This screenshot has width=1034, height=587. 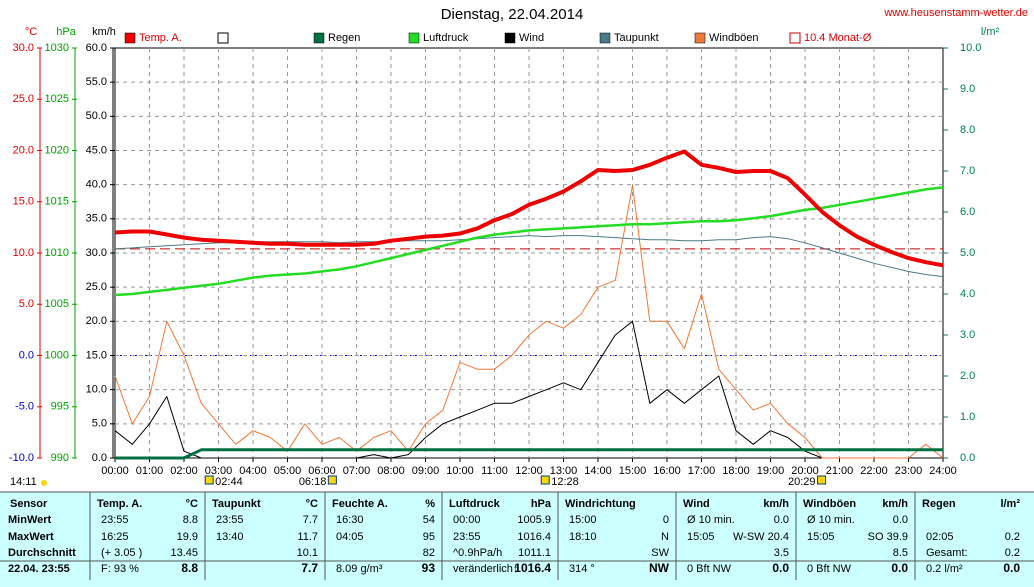 What do you see at coordinates (96, 82) in the screenshot?
I see `y-tick-label: 55.0` at bounding box center [96, 82].